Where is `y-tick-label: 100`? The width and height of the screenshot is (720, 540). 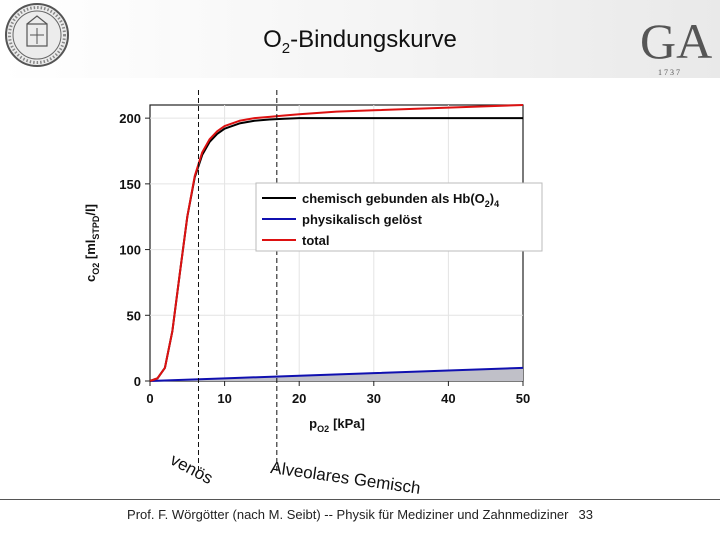
y-tick-label: 100 is located at coordinates (130, 250).